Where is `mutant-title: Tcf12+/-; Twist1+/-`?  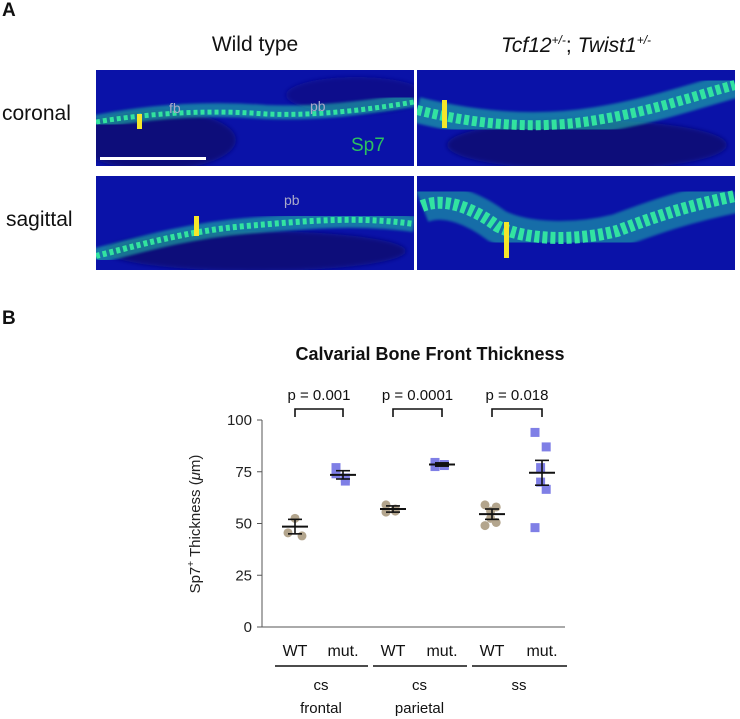 mutant-title: Tcf12+/-; Twist1+/- is located at coordinates (576, 45).